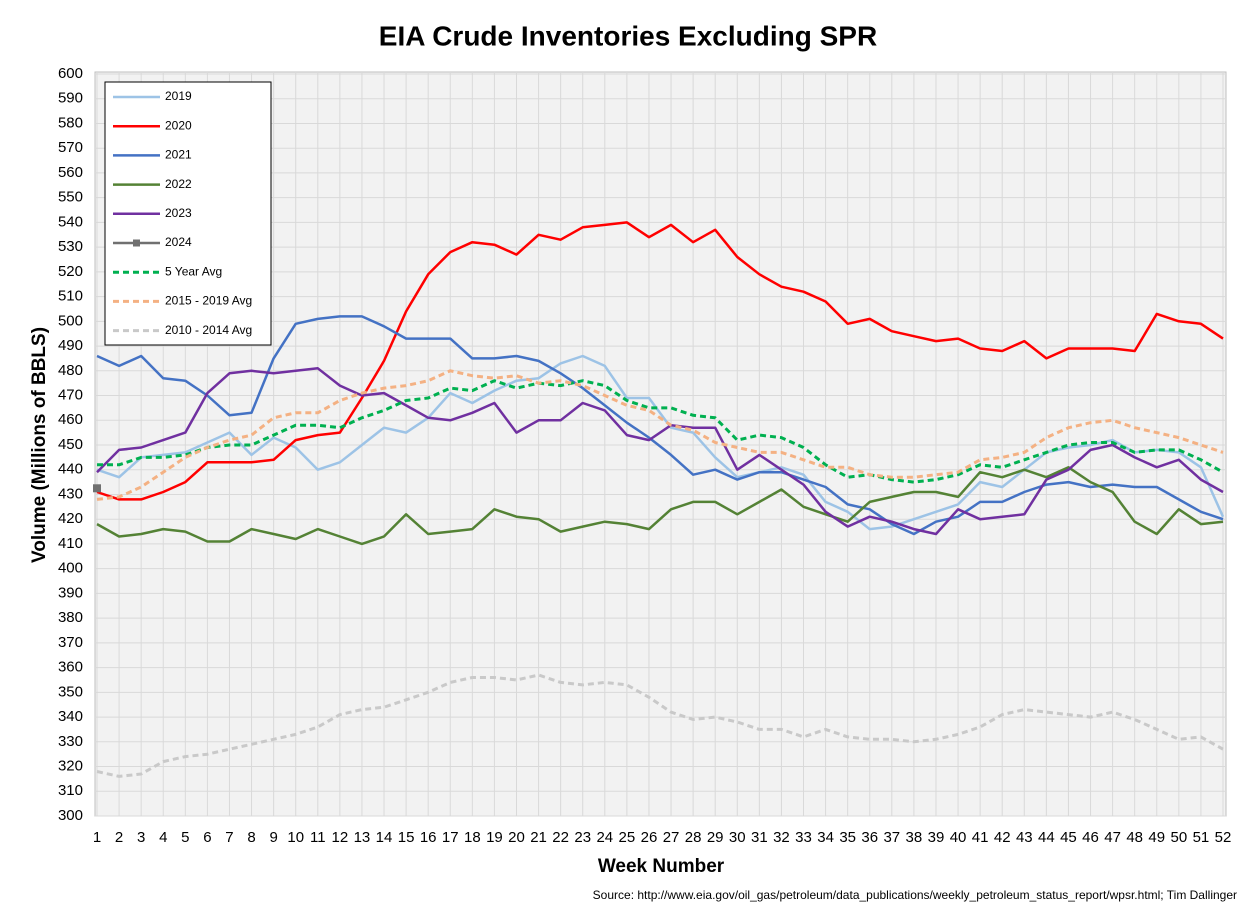 The height and width of the screenshot is (913, 1256). I want to click on x-tick-label: 22, so click(560, 837).